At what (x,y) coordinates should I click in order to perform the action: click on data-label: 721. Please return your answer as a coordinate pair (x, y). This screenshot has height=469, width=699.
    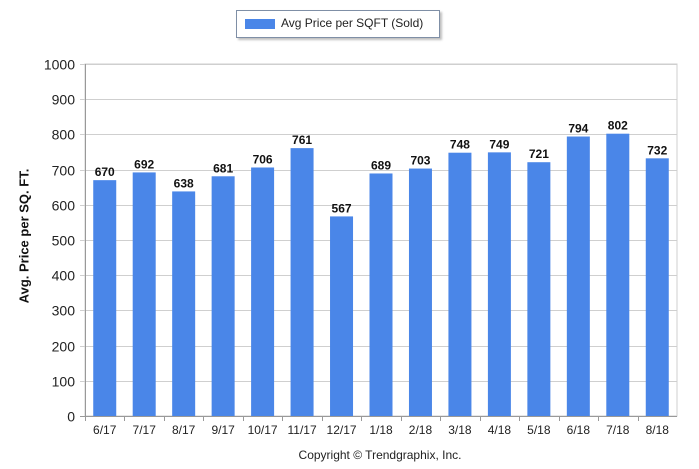
    Looking at the image, I should click on (539, 154).